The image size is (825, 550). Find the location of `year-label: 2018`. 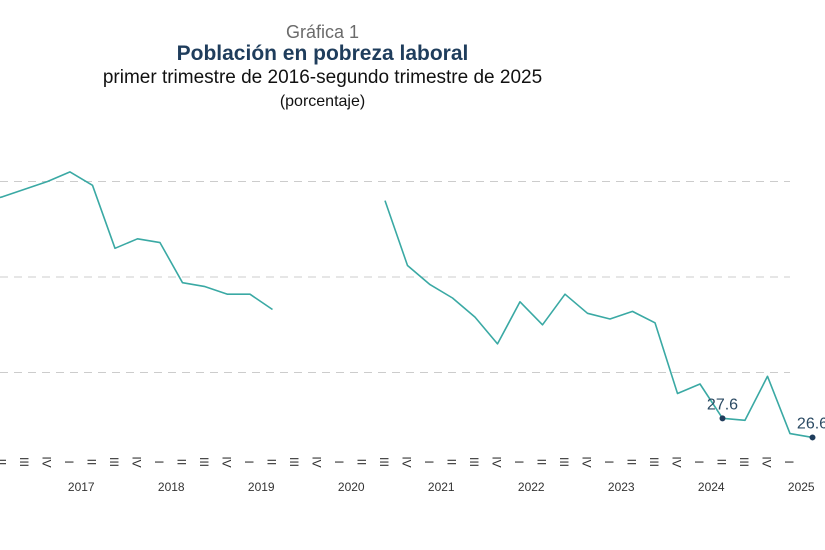

year-label: 2018 is located at coordinates (171, 487).